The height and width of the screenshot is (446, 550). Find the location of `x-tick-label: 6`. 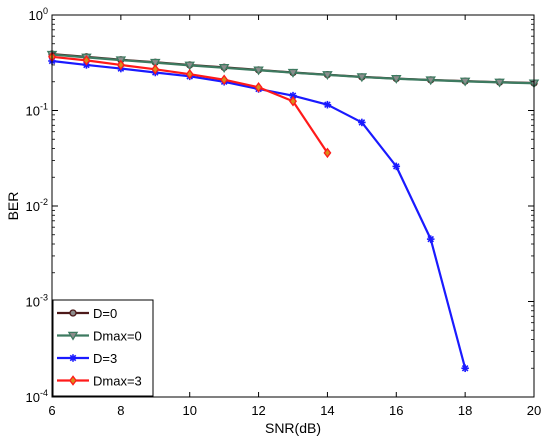

x-tick-label: 6 is located at coordinates (51, 410).